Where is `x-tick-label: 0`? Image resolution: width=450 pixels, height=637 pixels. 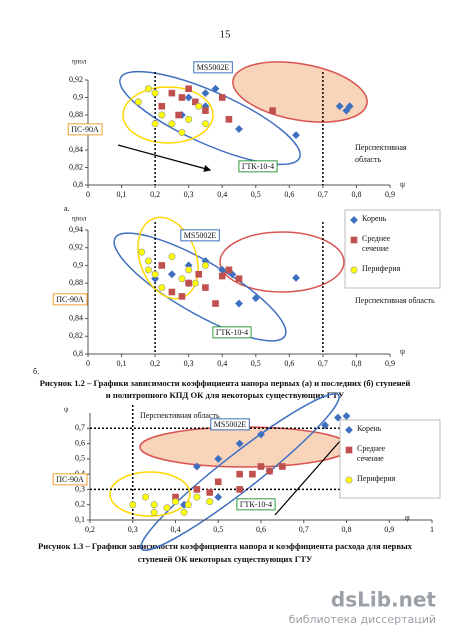 x-tick-label: 0 is located at coordinates (88, 194).